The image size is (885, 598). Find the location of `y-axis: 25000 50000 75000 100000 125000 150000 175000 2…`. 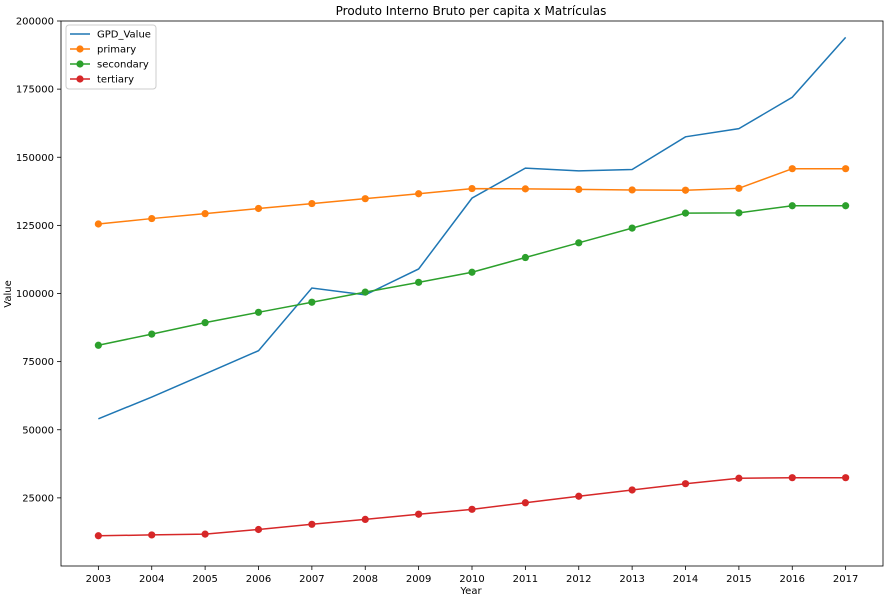

y-axis: 25000 50000 75000 100000 125000 150000 175000 2… is located at coordinates (38, 260).